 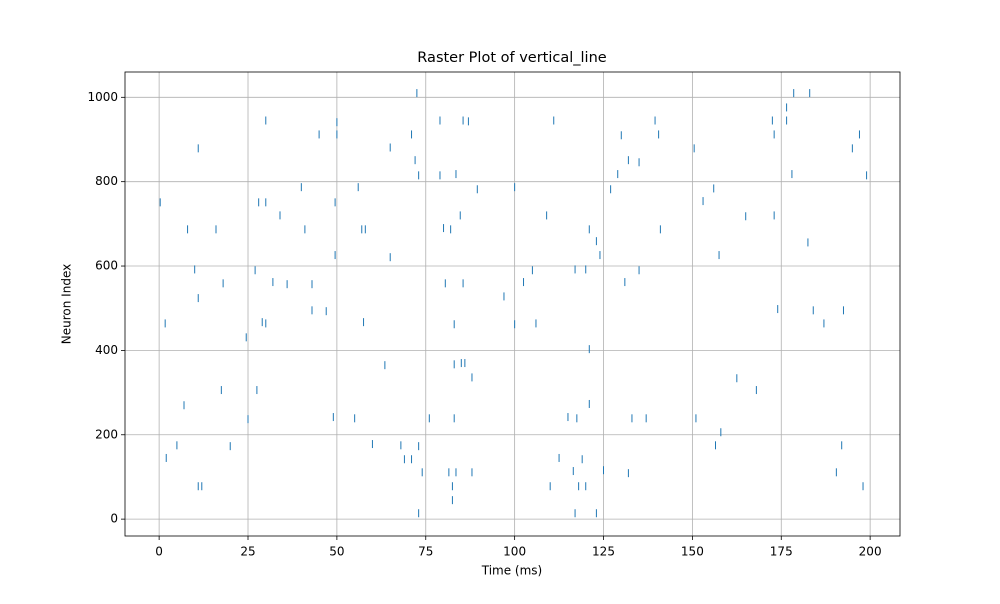 I want to click on x-tick-label: 100, so click(x=514, y=552).